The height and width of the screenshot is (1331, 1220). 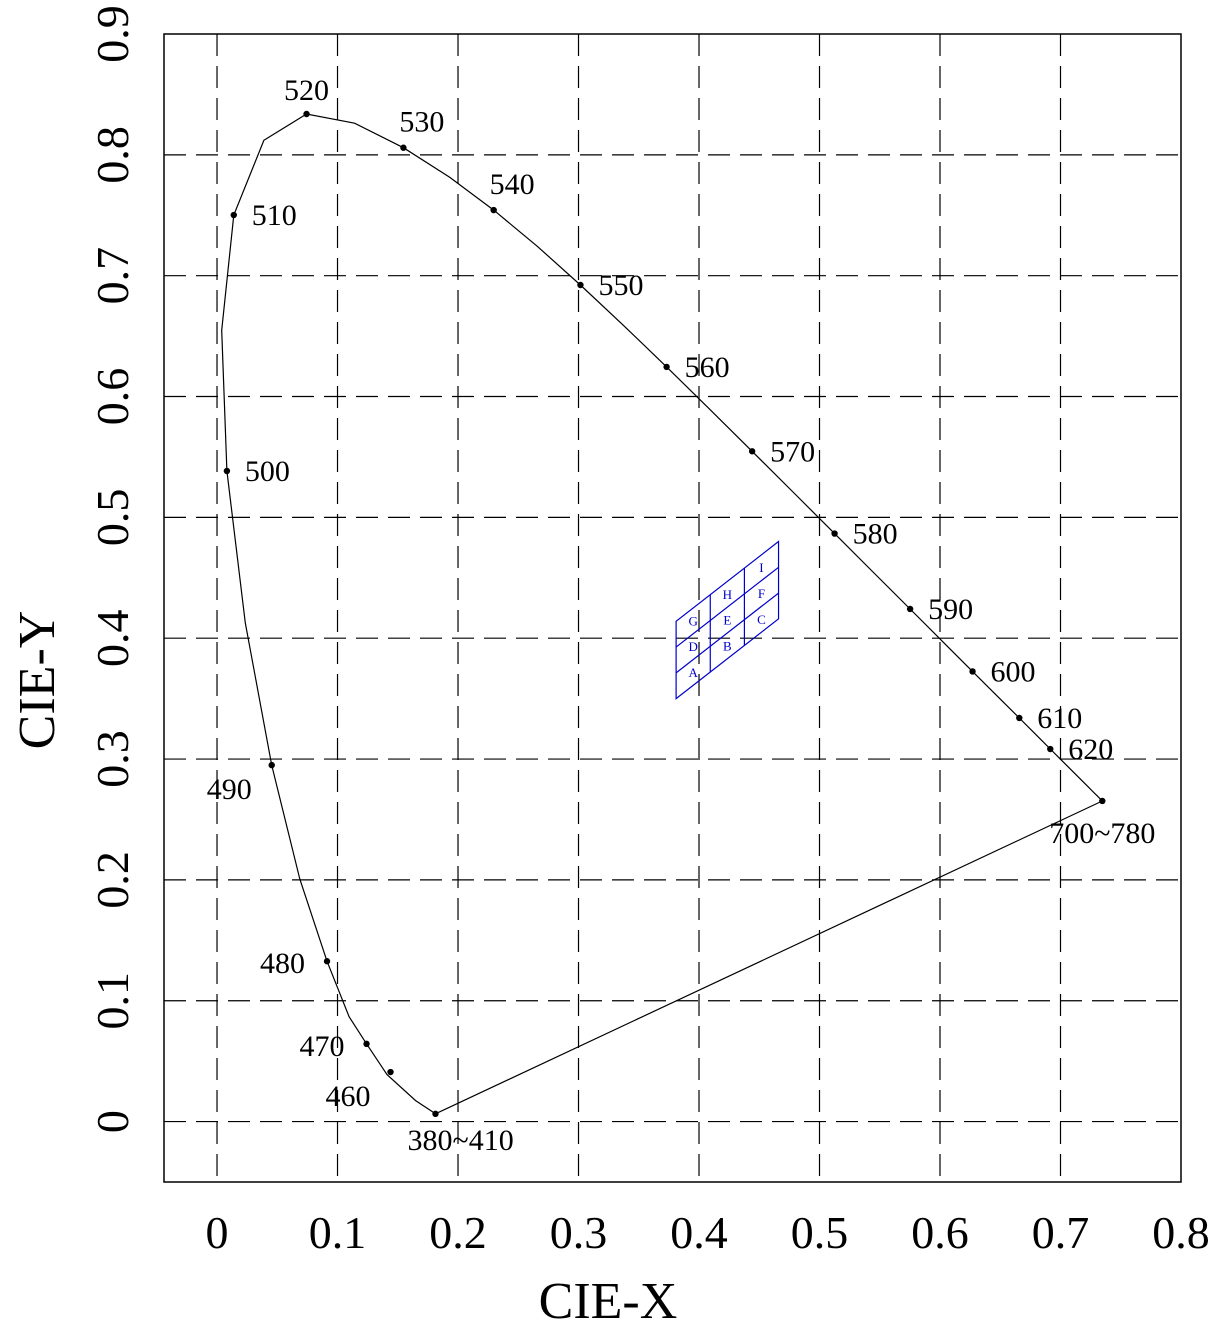 I want to click on wavelength-label: 510, so click(x=274, y=215).